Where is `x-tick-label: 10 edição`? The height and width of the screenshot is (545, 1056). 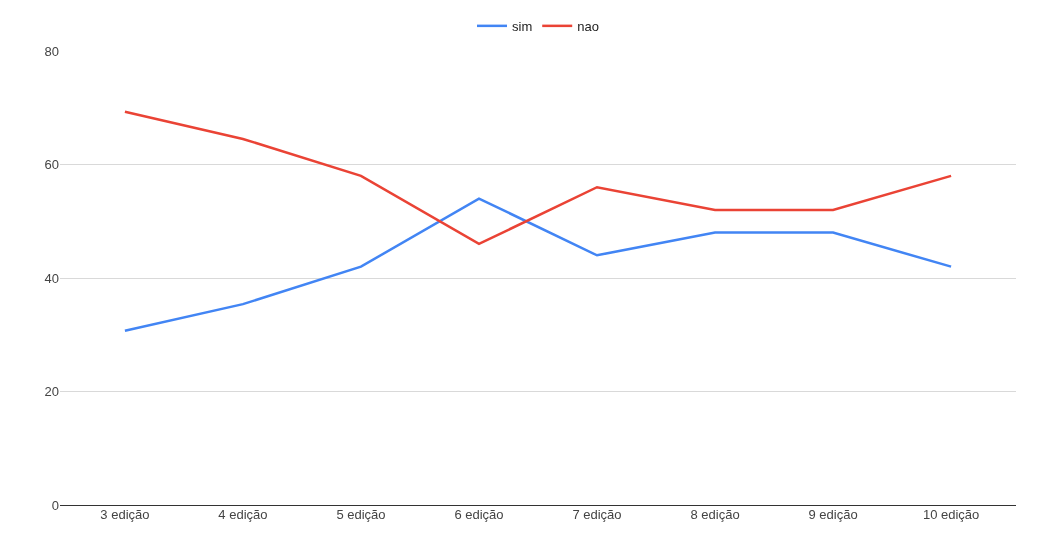
x-tick-label: 10 edição is located at coordinates (951, 514).